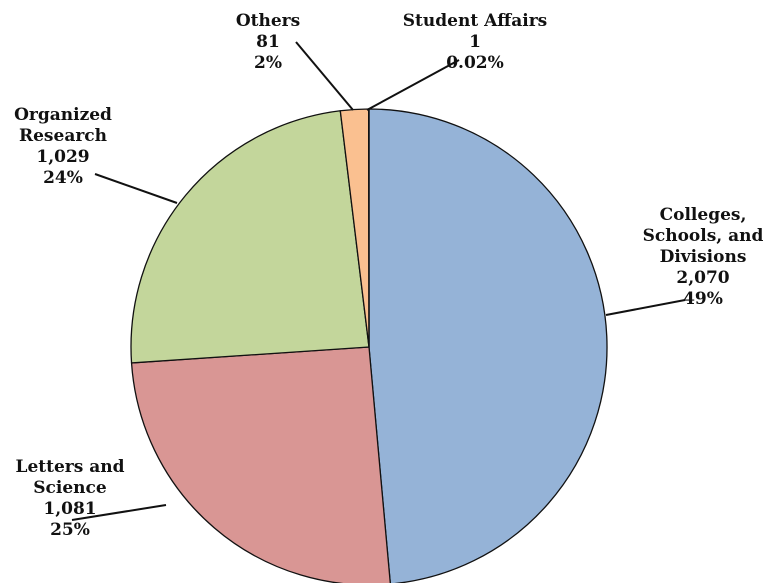 The image size is (780, 588). What do you see at coordinates (62, 157) in the screenshot?
I see `data-label-value-text: 1,029` at bounding box center [62, 157].